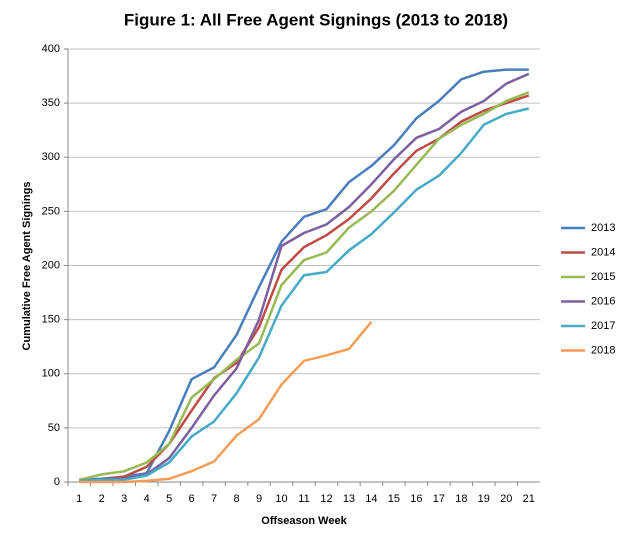 The height and width of the screenshot is (544, 632). What do you see at coordinates (439, 499) in the screenshot?
I see `x-tick-label: 17` at bounding box center [439, 499].